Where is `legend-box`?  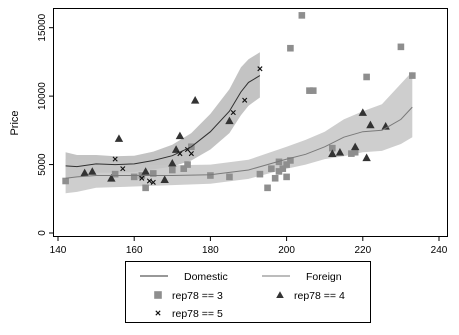 legend-box is located at coordinates (248, 292).